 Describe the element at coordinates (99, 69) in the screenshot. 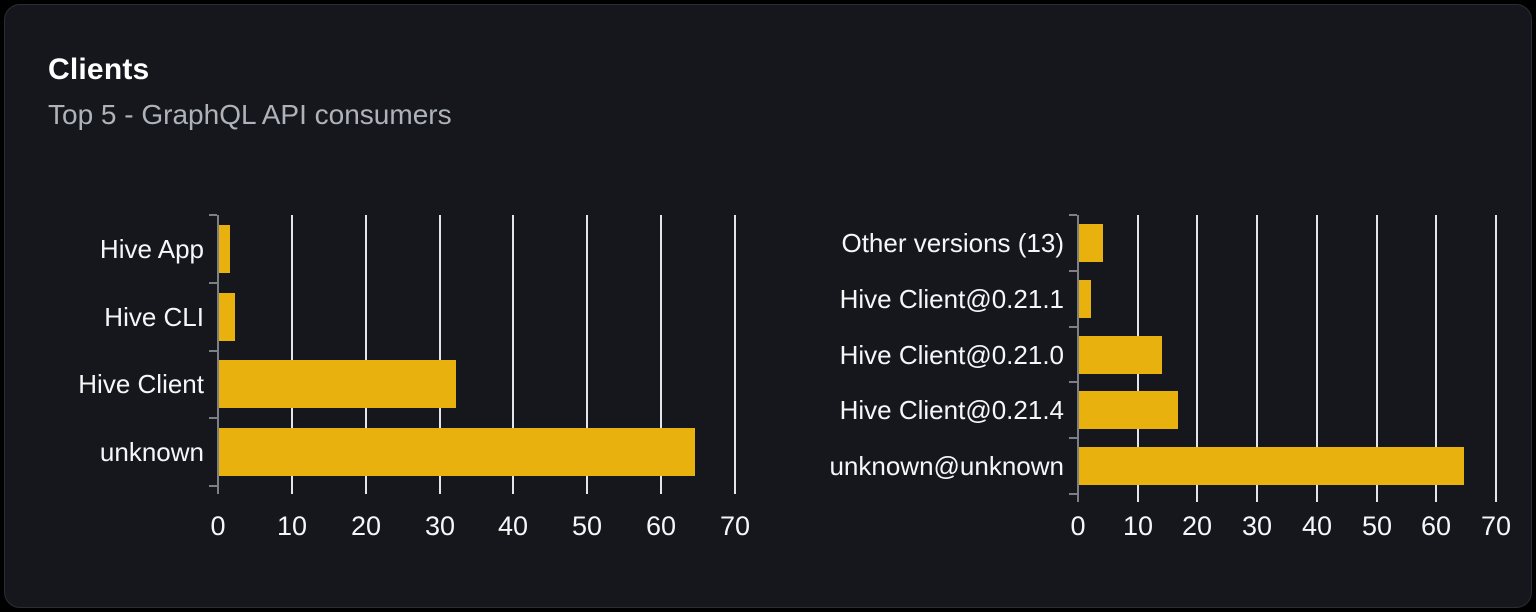

I see `card-title: Clients` at that location.